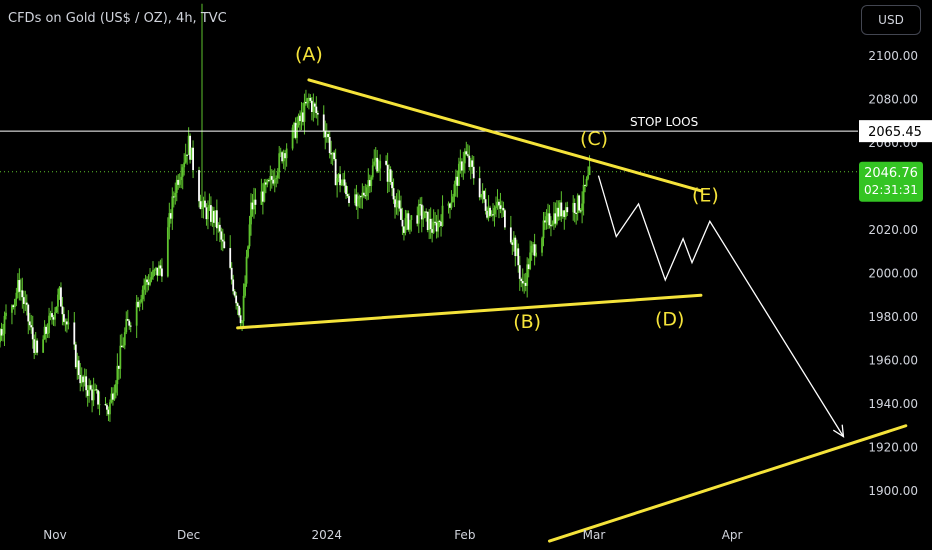 This screenshot has height=550, width=932. Describe the element at coordinates (326, 535) in the screenshot. I see `time-tick-label: 2024` at that location.